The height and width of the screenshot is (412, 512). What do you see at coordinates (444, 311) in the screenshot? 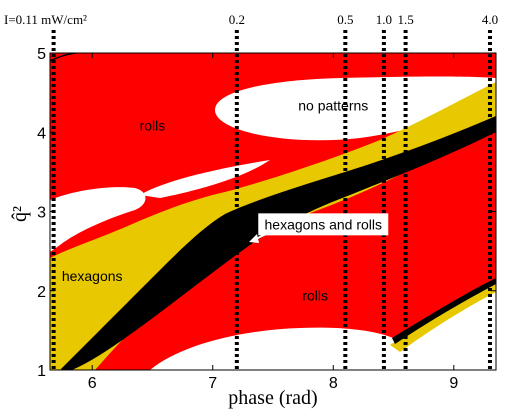
I see `region-hexagons-and-rolls-lower-right` at bounding box center [444, 311].